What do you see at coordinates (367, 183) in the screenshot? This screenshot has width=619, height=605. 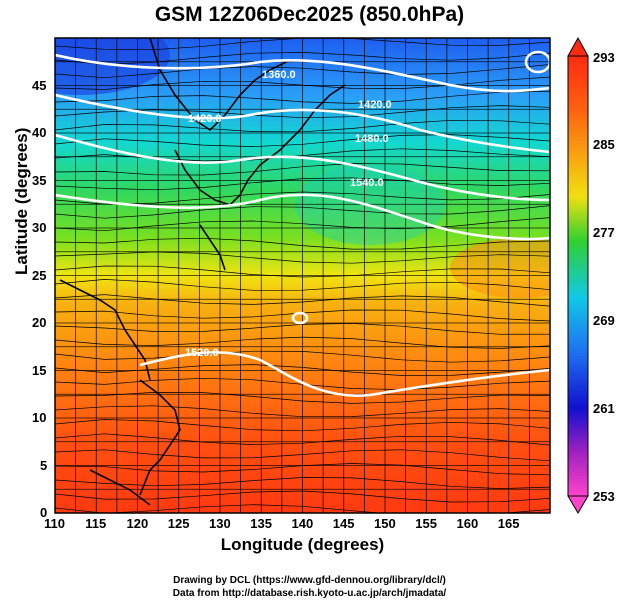 I see `contour-label: 1540.0` at bounding box center [367, 183].